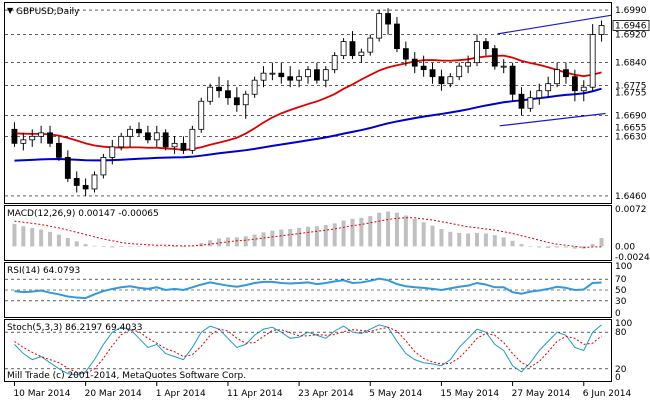 The width and height of the screenshot is (650, 400). I want to click on channel-upper-line, so click(554, 24).